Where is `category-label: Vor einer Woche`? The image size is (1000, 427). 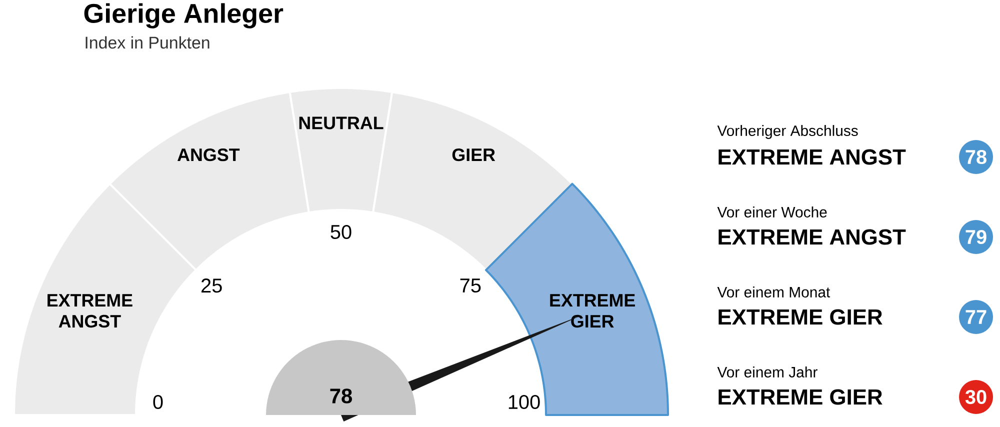
category-label: Vor einer Woche is located at coordinates (772, 212).